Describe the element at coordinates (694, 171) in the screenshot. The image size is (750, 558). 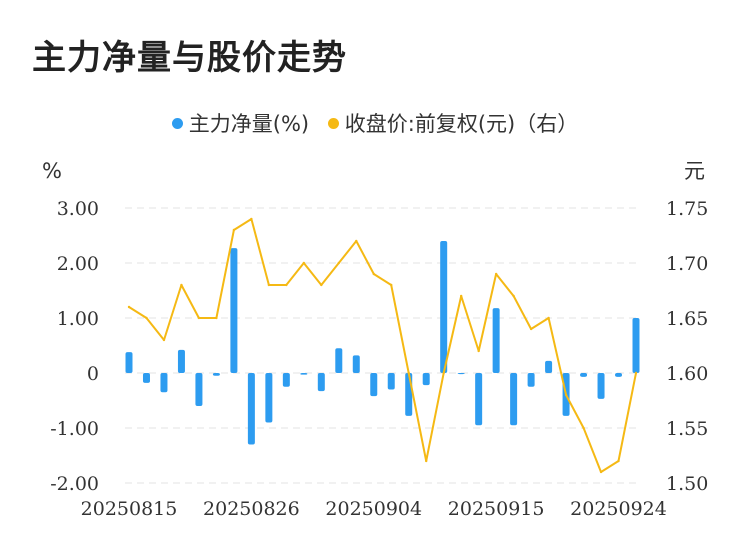
I see `right-axis-unit: 元` at that location.